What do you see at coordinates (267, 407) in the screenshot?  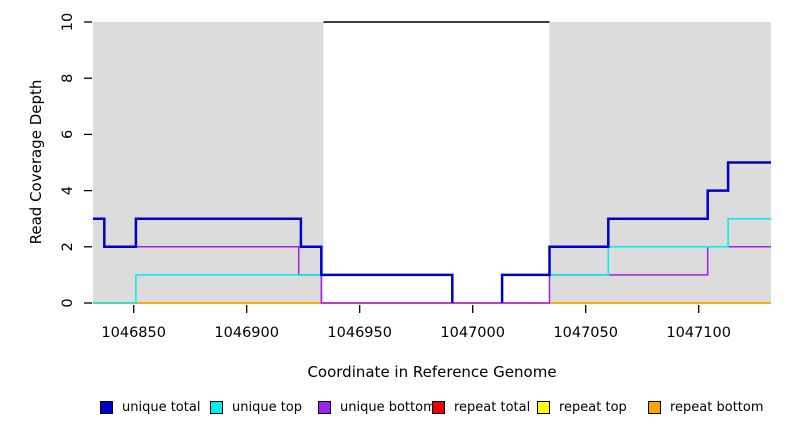 I see `legend-item-label: unique top` at bounding box center [267, 407].